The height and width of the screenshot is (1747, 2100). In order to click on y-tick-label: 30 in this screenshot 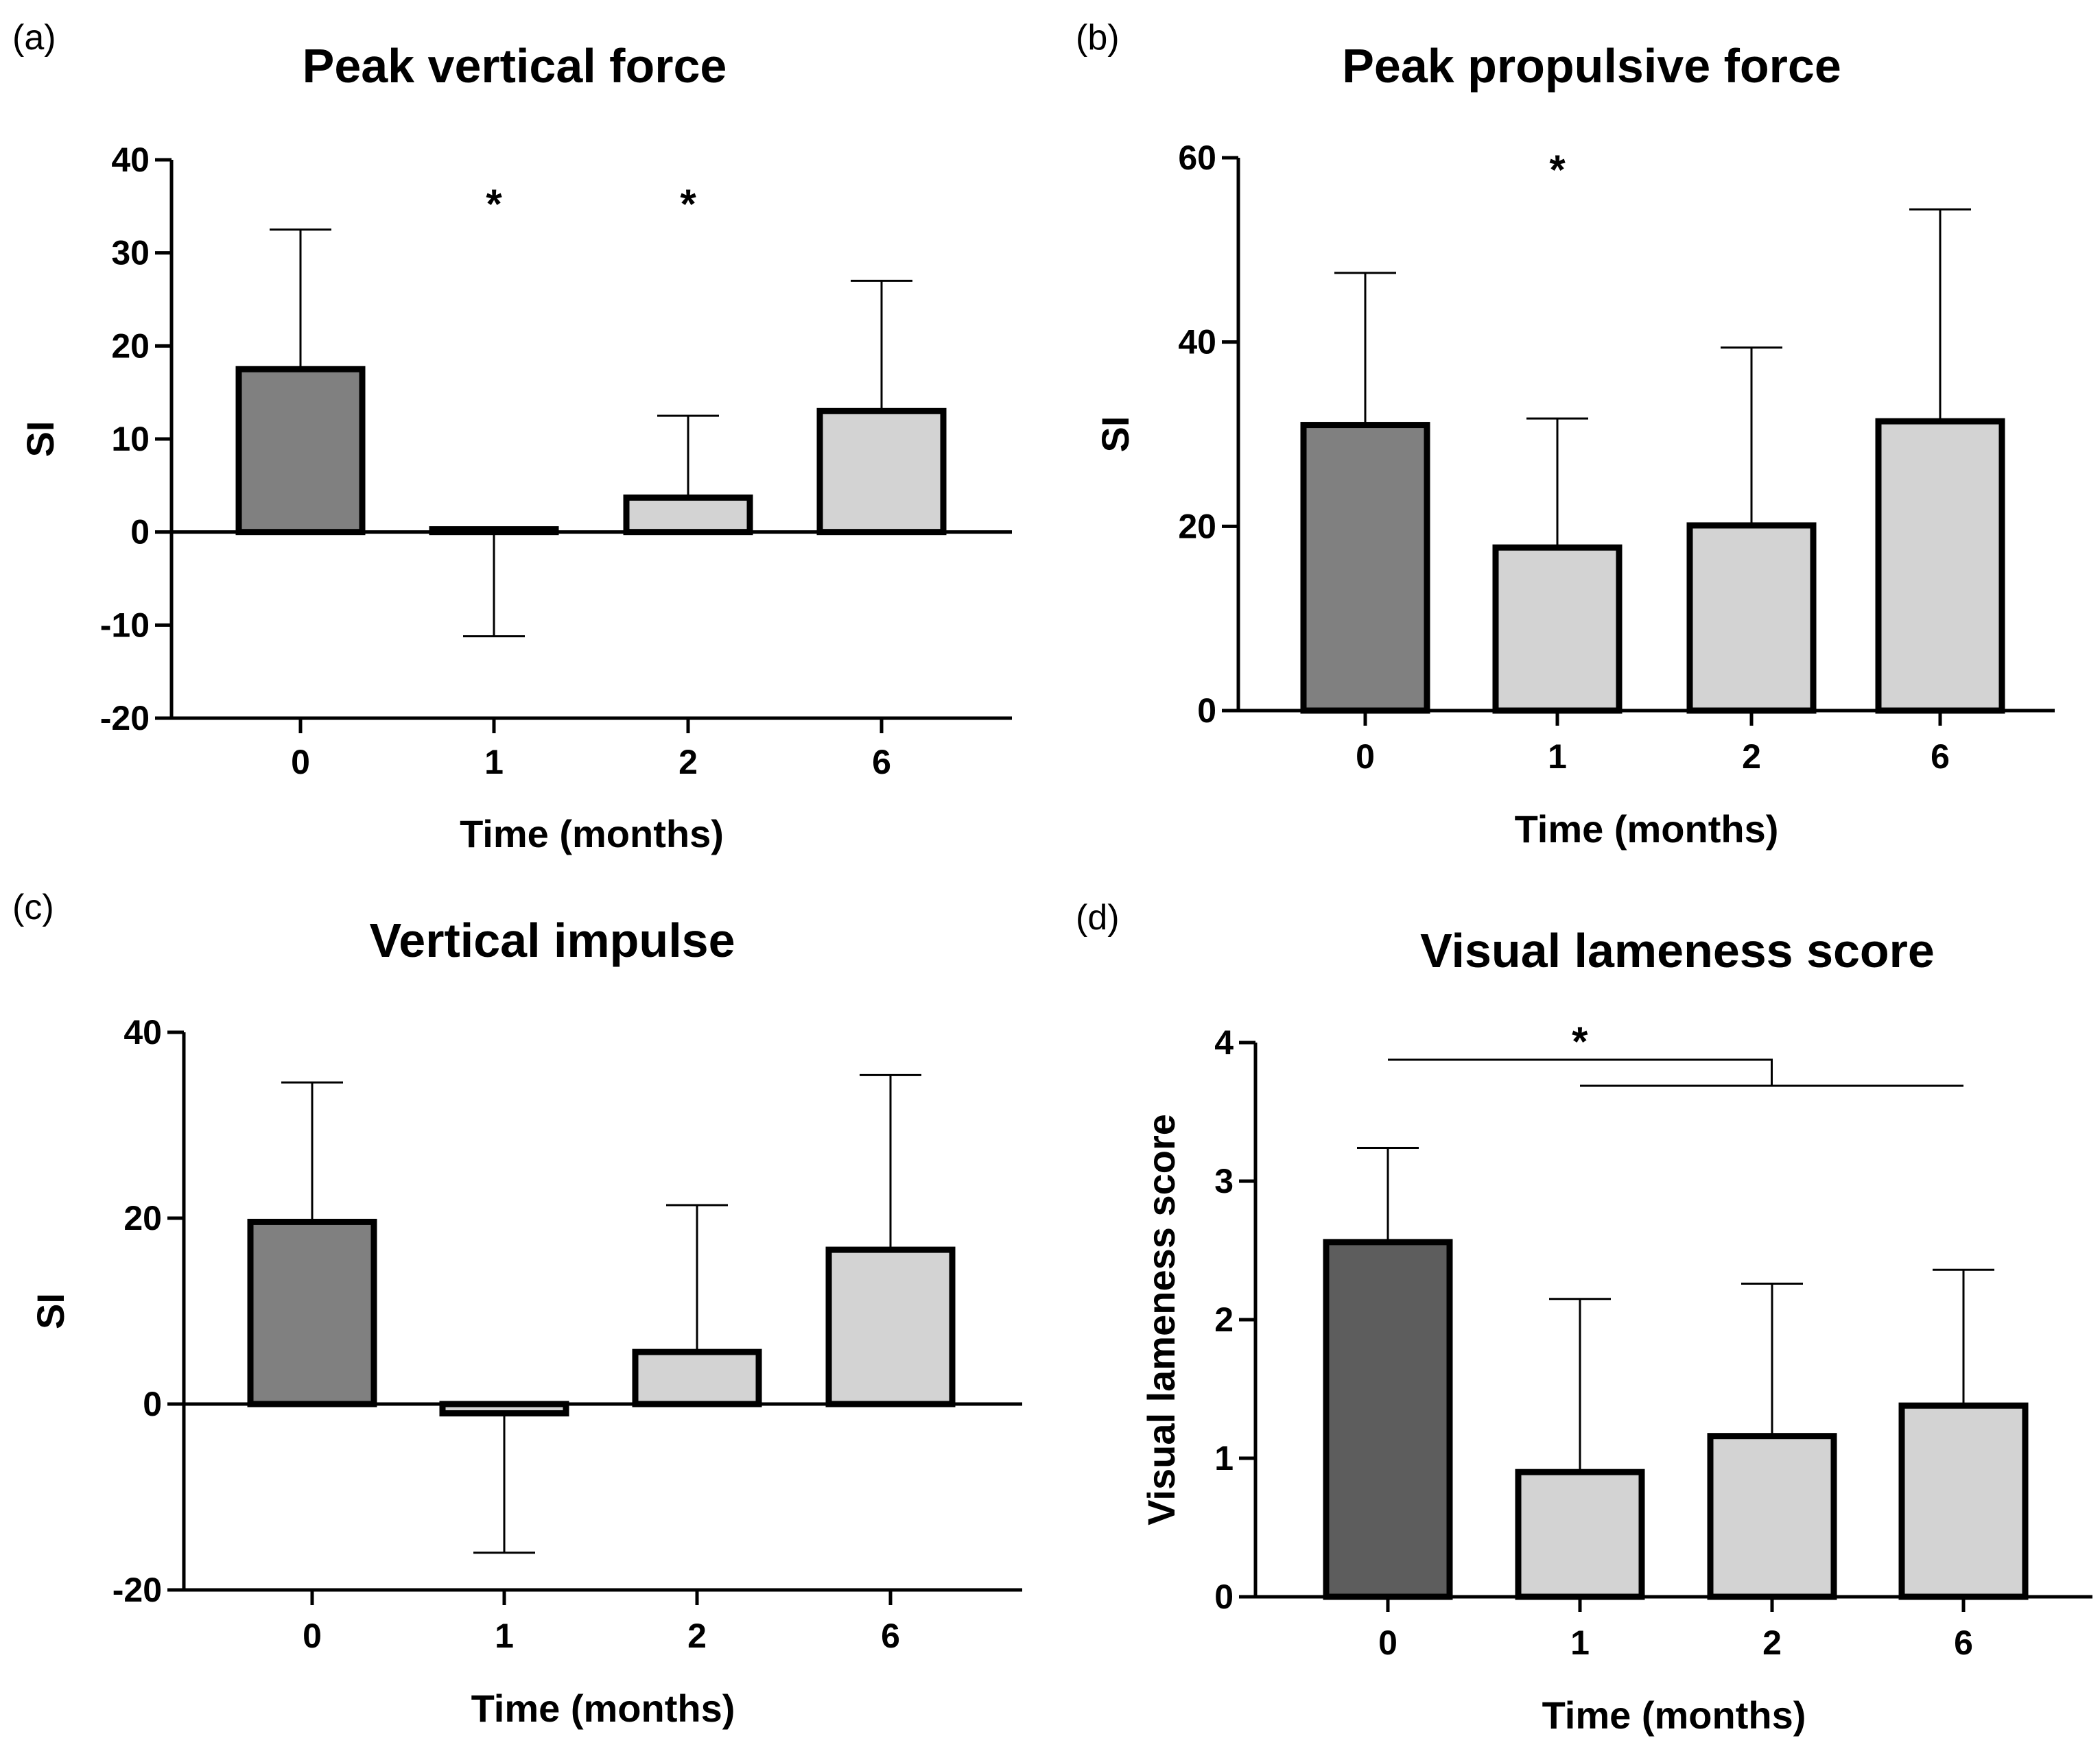, I will do `click(130, 253)`.